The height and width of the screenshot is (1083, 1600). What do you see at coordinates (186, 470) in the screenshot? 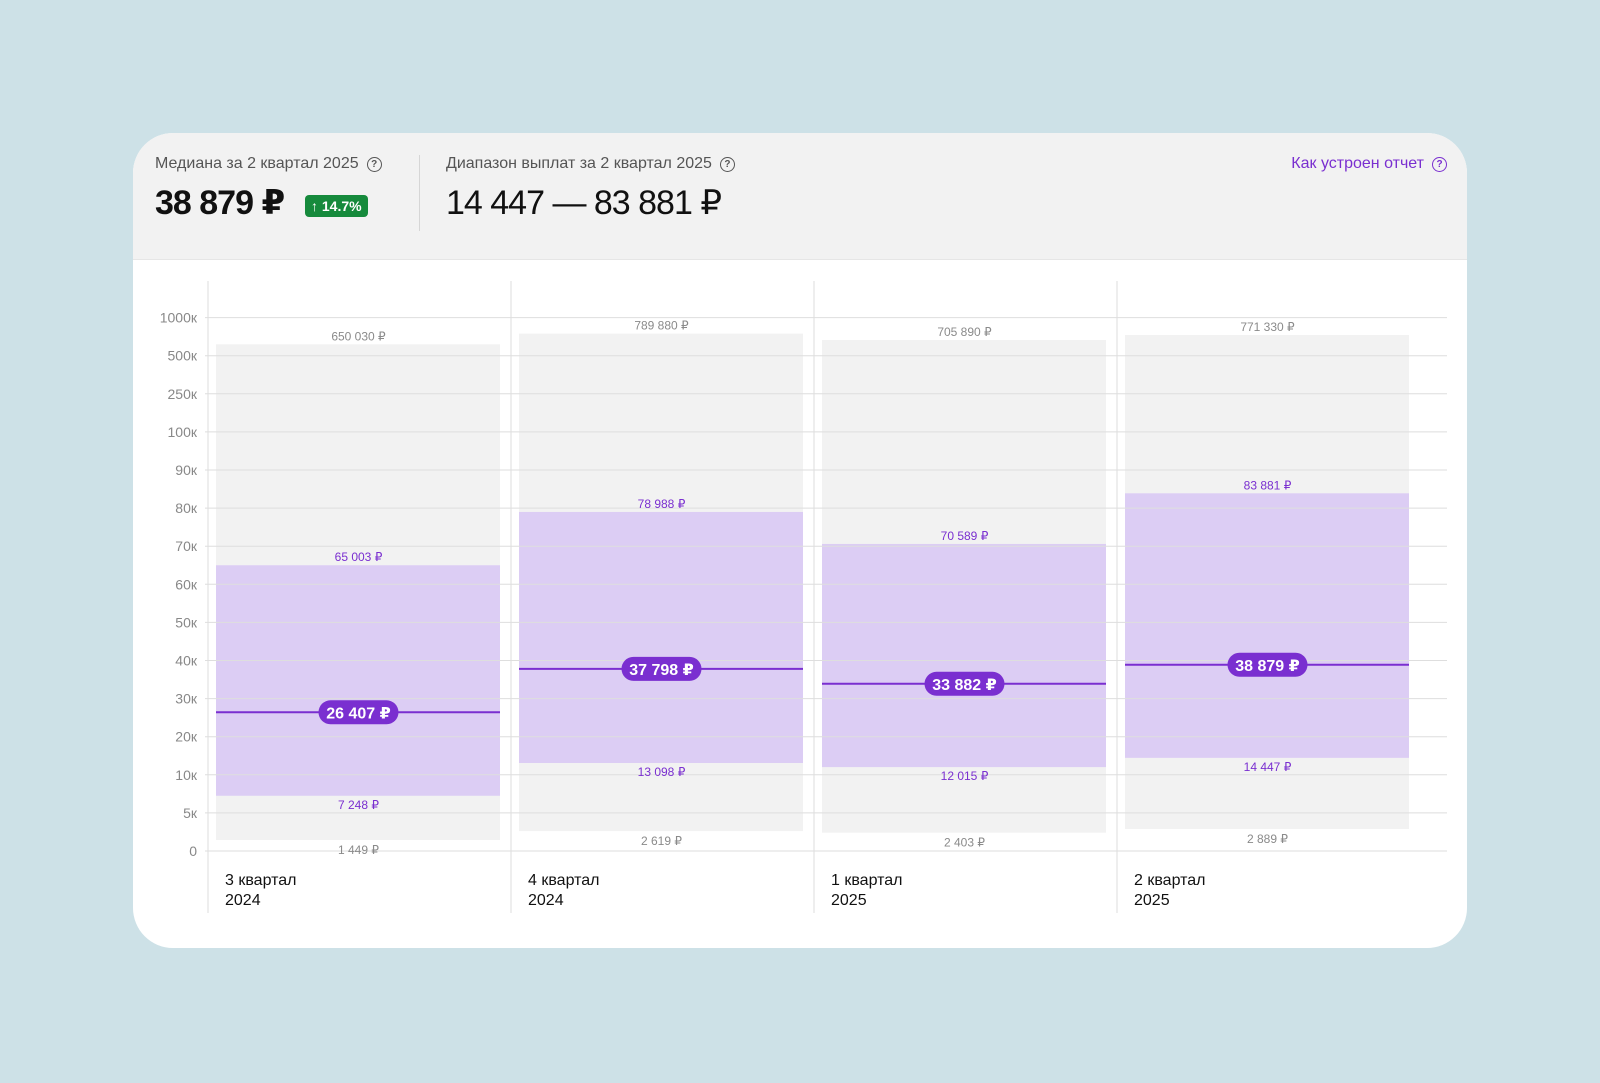
I see `y-tick-label: 90к` at bounding box center [186, 470].